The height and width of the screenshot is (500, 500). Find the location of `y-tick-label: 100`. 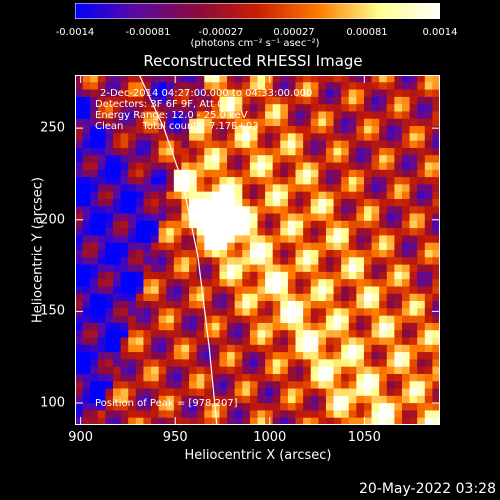

y-tick-label: 100 is located at coordinates (52, 403).